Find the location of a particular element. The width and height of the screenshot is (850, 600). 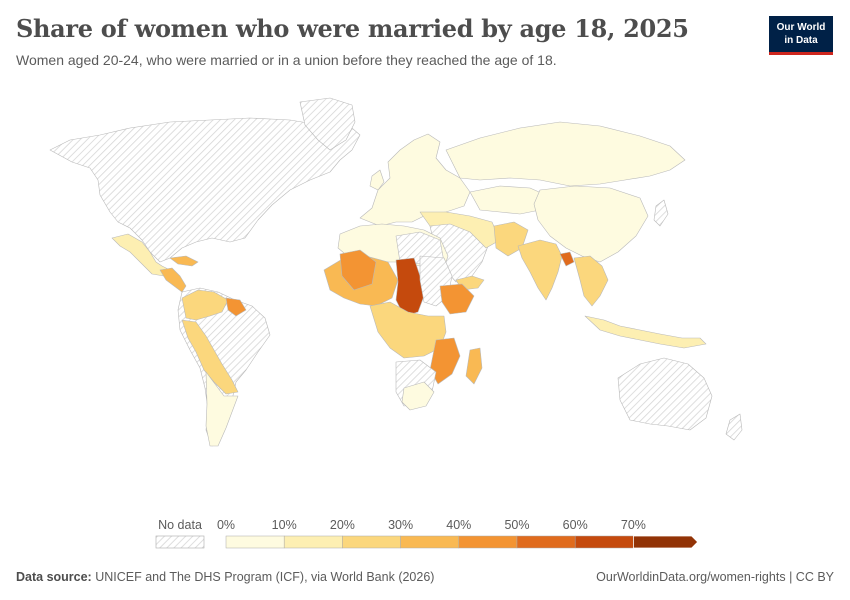

footer-license-link: CC BY is located at coordinates (814, 577).